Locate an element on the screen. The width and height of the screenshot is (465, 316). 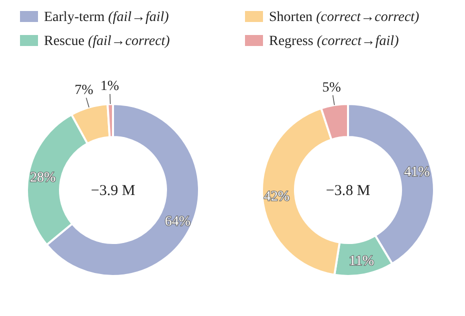
legend-label: Shorten (correct→correct) is located at coordinates (344, 17).